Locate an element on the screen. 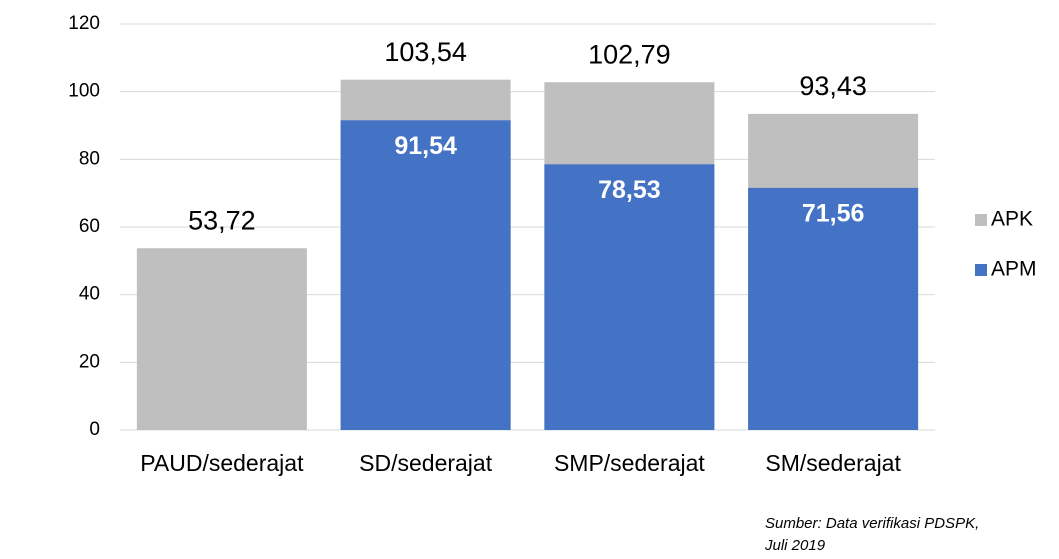 The width and height of the screenshot is (1059, 559). x-tick-label: SM/sederajat is located at coordinates (833, 463).